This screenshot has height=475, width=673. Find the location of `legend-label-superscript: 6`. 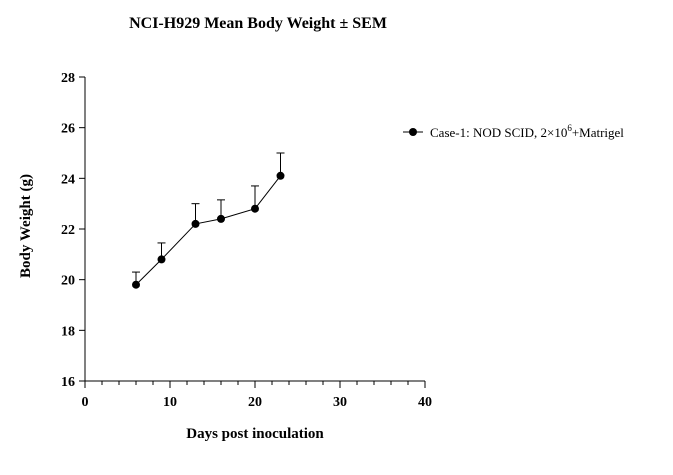

legend-label-superscript: 6 is located at coordinates (569, 128).